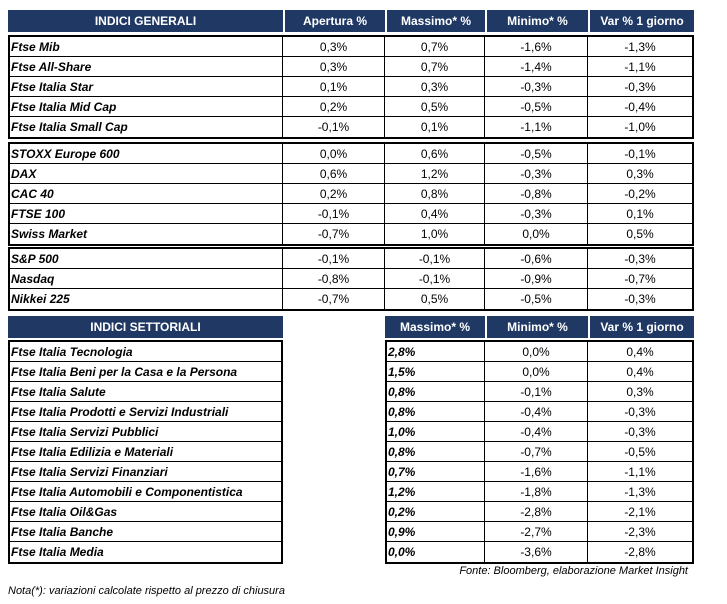  I want to click on row-label: Ftse Italia Banche, so click(144, 532).